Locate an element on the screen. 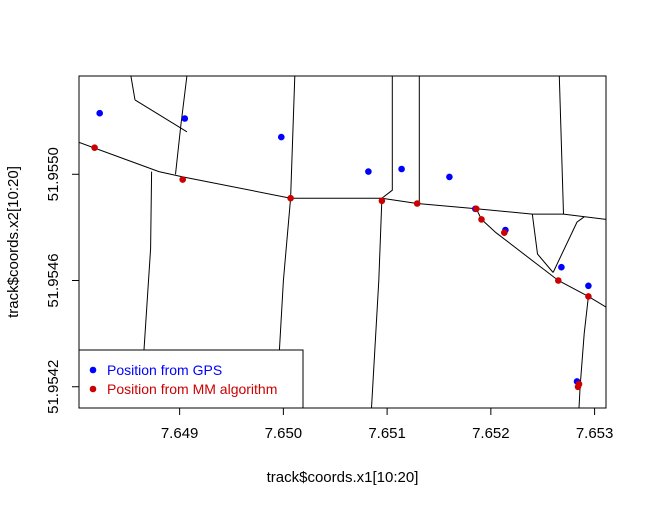  x-tick-label-1: 7.650 is located at coordinates (284, 433).